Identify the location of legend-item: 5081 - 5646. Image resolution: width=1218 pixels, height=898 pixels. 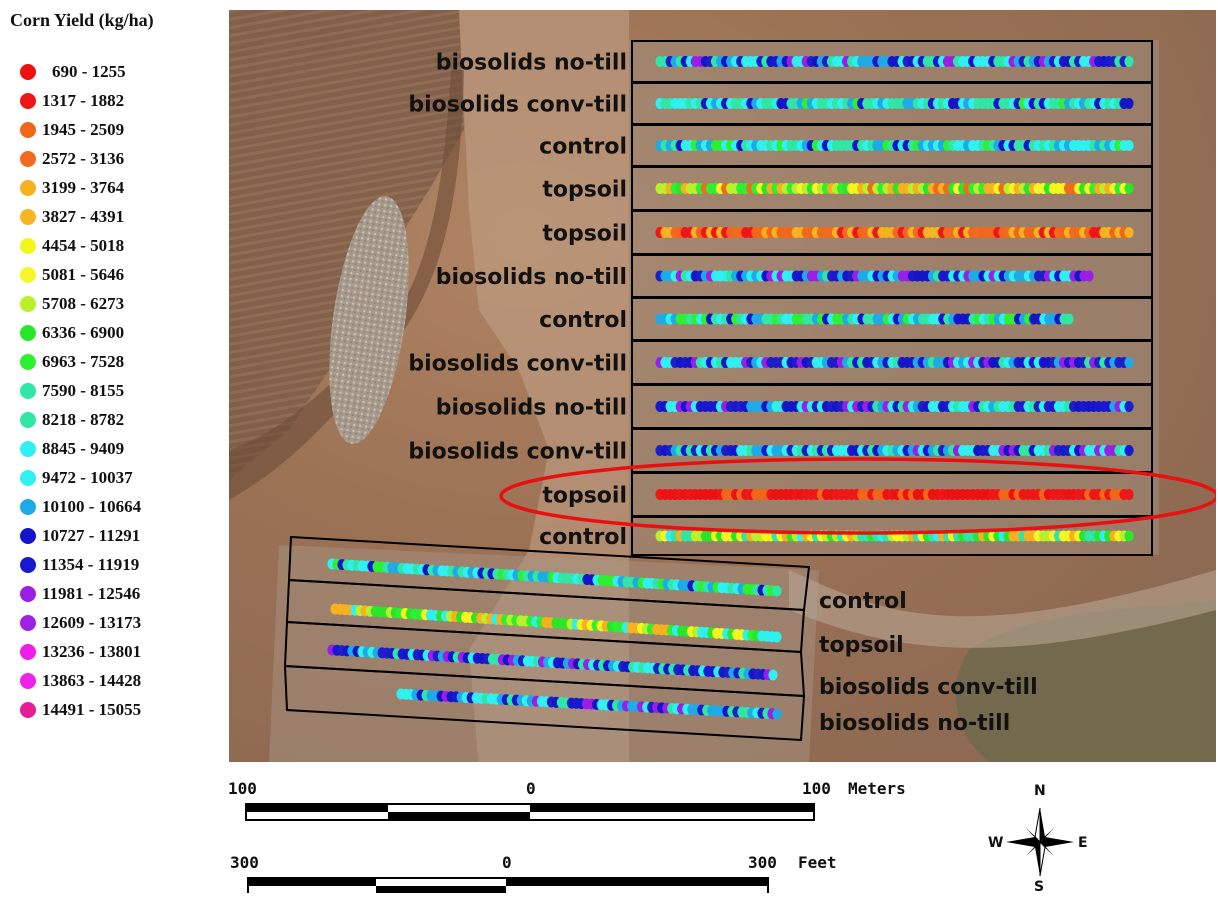
(72, 275).